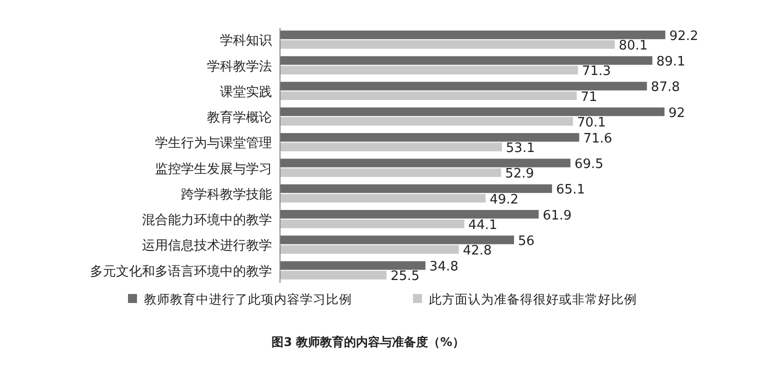 This screenshot has height=368, width=768. Describe the element at coordinates (226, 194) in the screenshot. I see `y-tick-label: 跨学科教学技能` at that location.